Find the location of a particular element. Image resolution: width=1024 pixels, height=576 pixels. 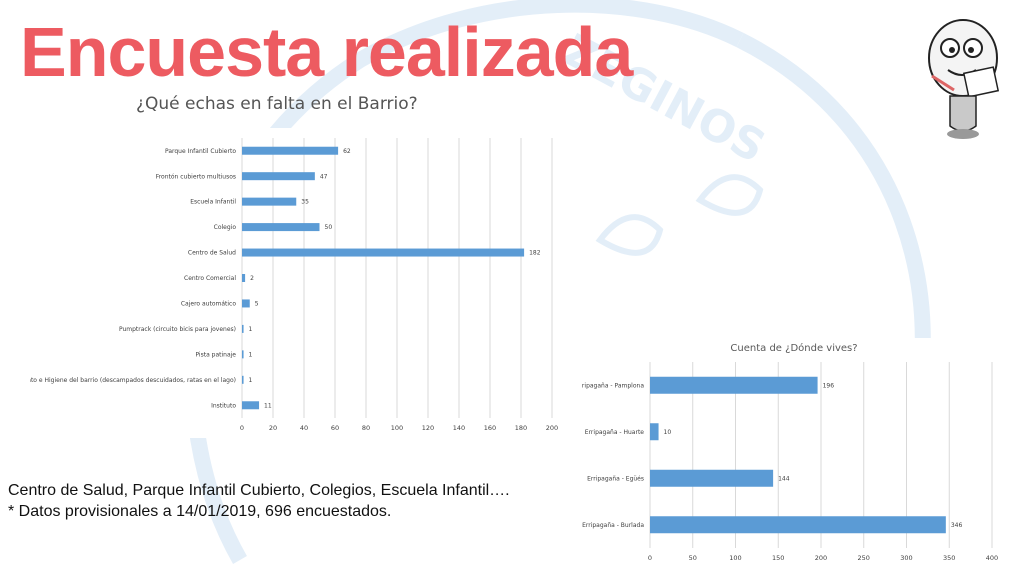

x-tick-label: 250 is located at coordinates (864, 558).